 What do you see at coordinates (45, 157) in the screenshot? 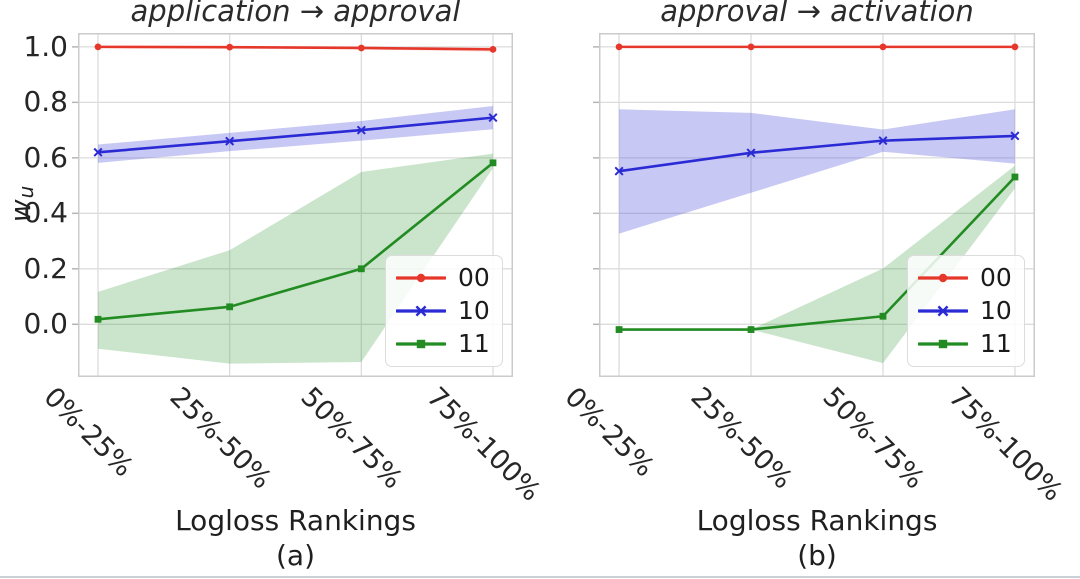
I see `y-tick-label: 0.6` at bounding box center [45, 157].